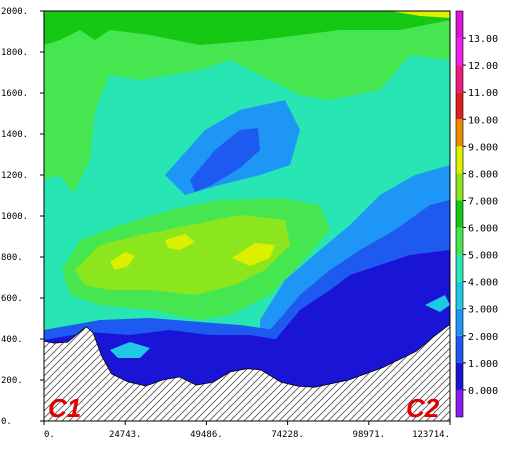  I want to click on colorbar-label: 3.000, so click(483, 310).